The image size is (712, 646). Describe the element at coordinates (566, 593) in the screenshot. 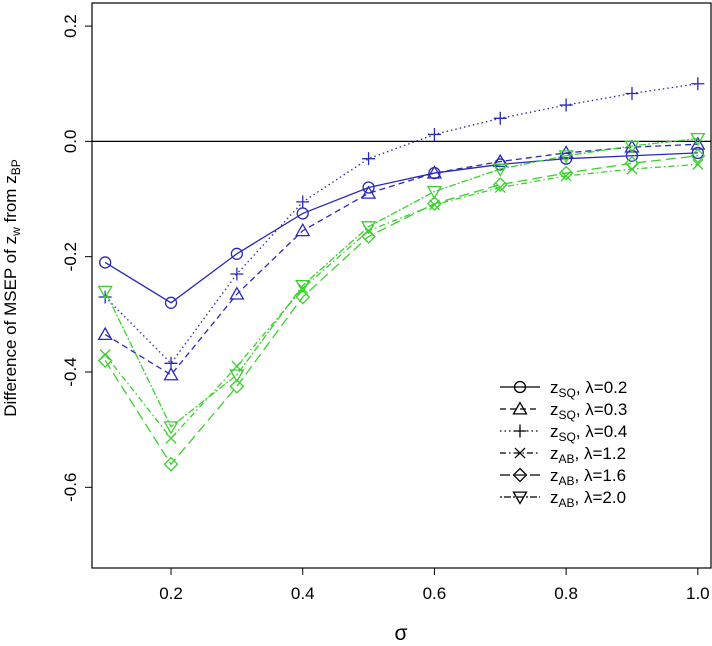

I see `x-tick-label: 0.8` at that location.